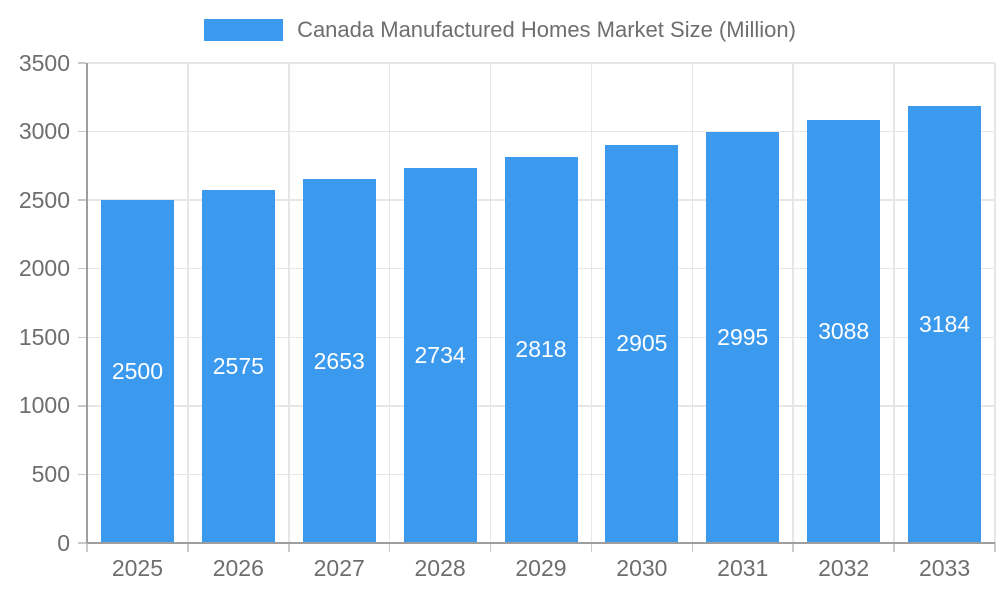  I want to click on bar-value-label: 3088, so click(844, 330).